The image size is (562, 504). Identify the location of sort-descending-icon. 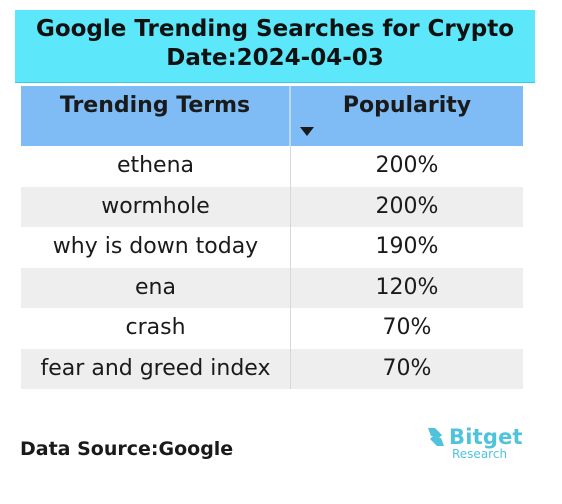
(307, 131).